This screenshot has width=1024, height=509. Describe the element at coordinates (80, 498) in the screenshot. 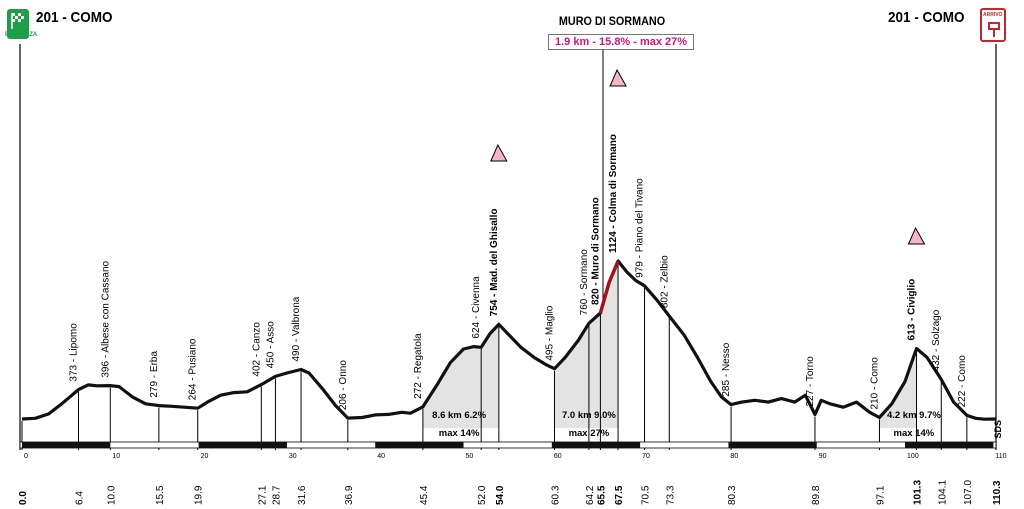

I see `km-label-1: 6.4` at that location.